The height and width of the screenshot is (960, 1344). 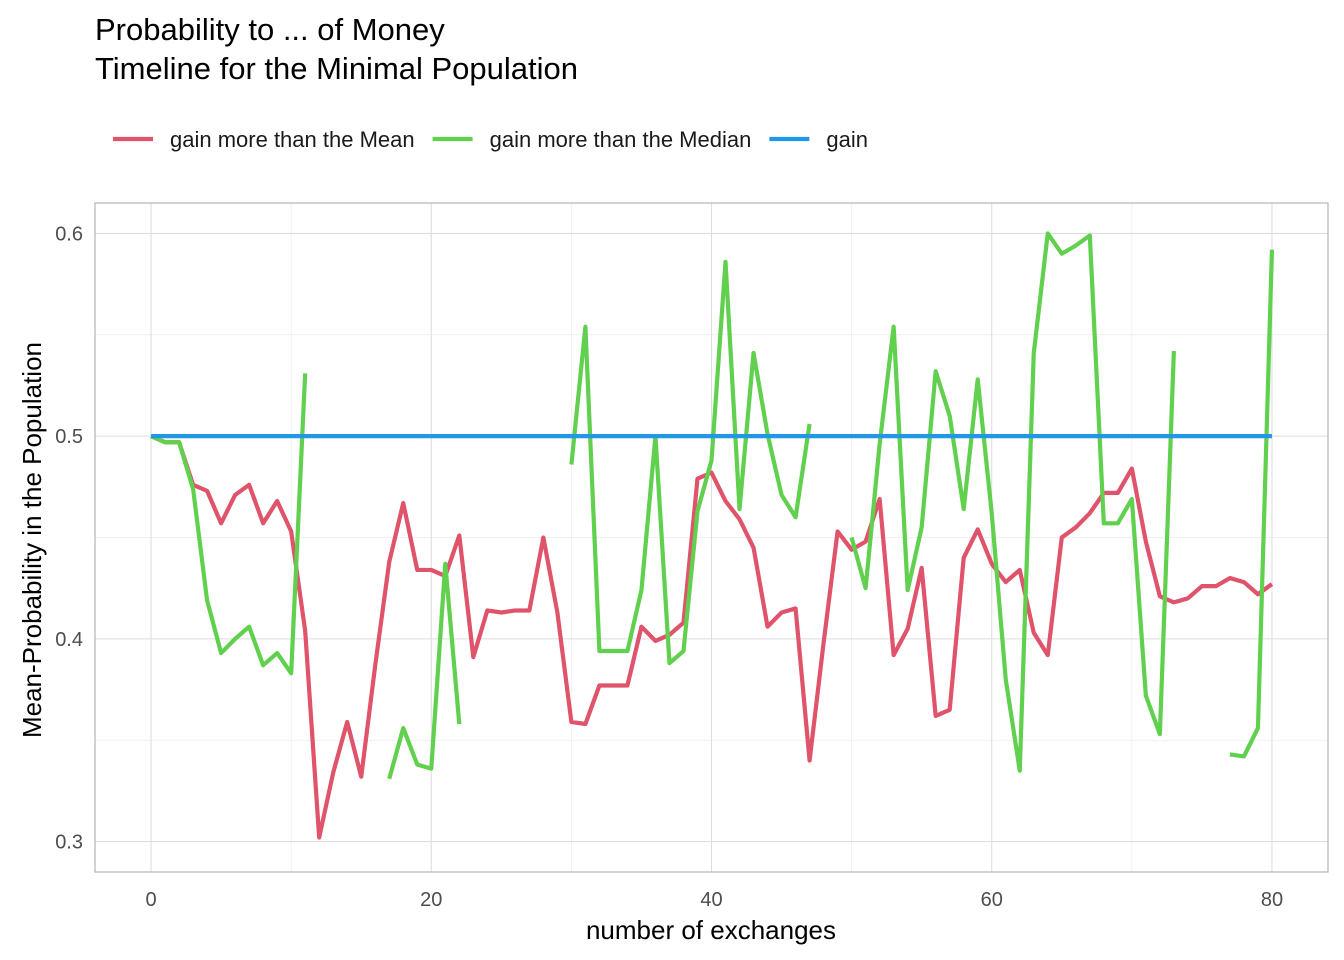 I want to click on x-axis-ticks: 0 20 40 60 80, so click(x=714, y=900).